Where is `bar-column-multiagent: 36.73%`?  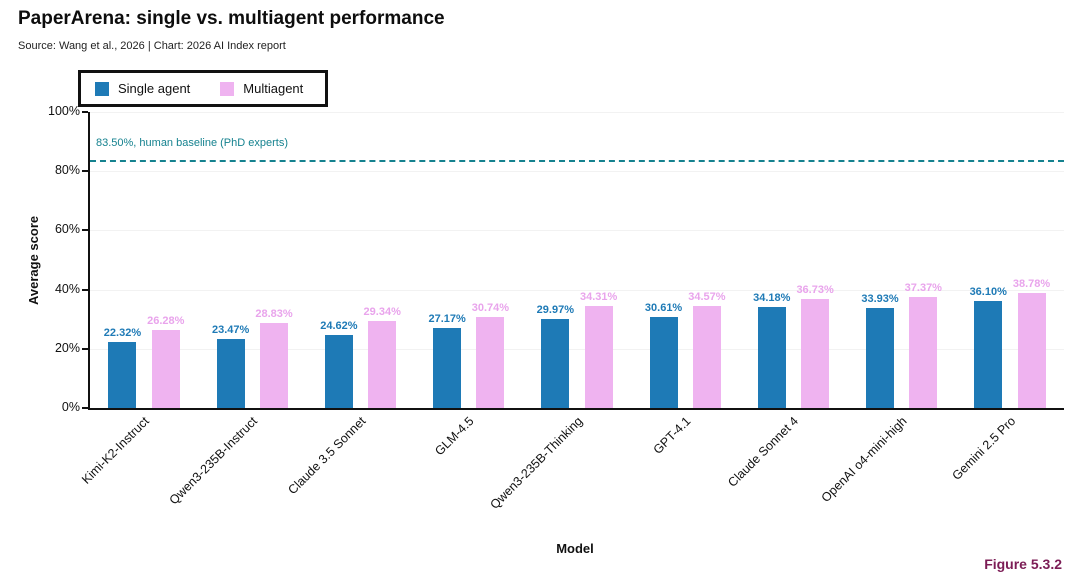
bar-column-multiagent: 36.73% is located at coordinates (815, 346).